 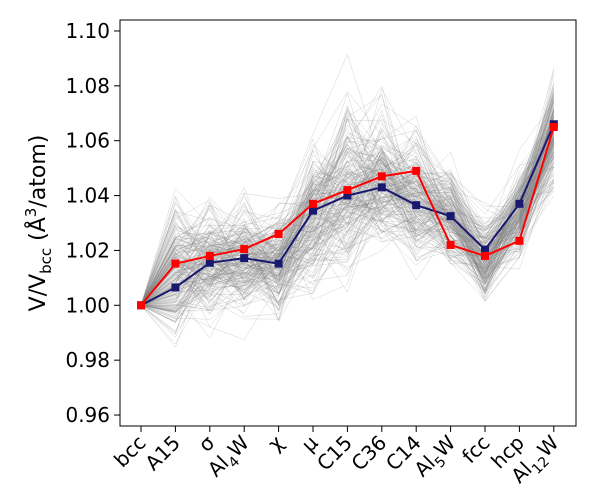 I want to click on y-tick-label: 1.02, so click(x=87, y=250).